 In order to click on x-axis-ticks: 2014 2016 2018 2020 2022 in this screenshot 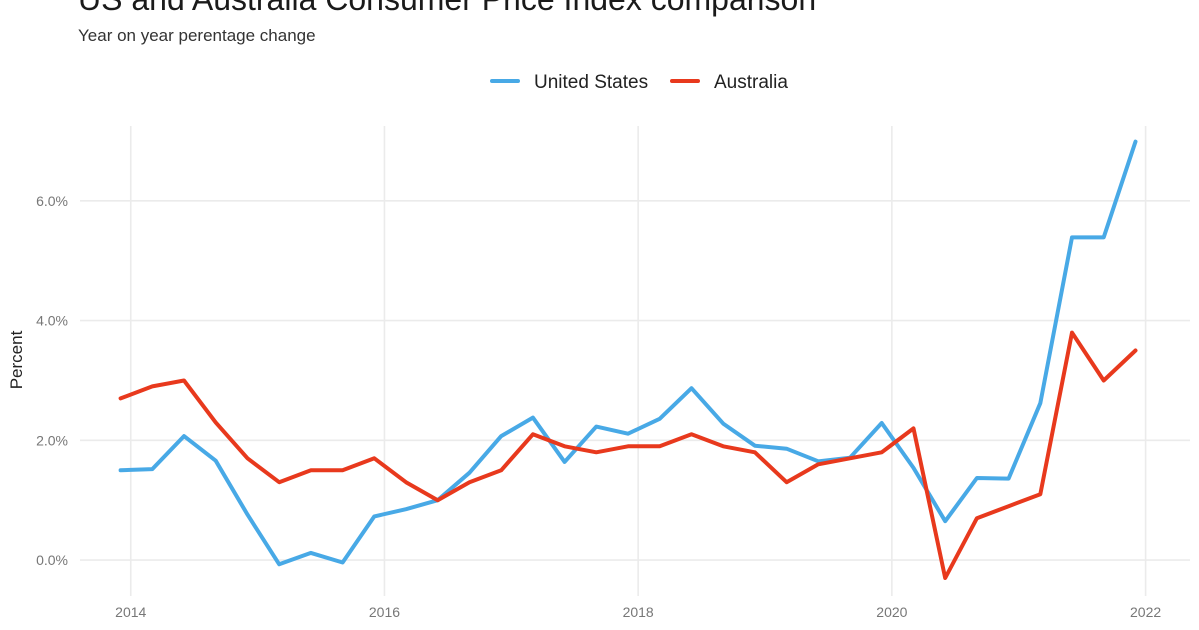, I will do `click(638, 612)`.